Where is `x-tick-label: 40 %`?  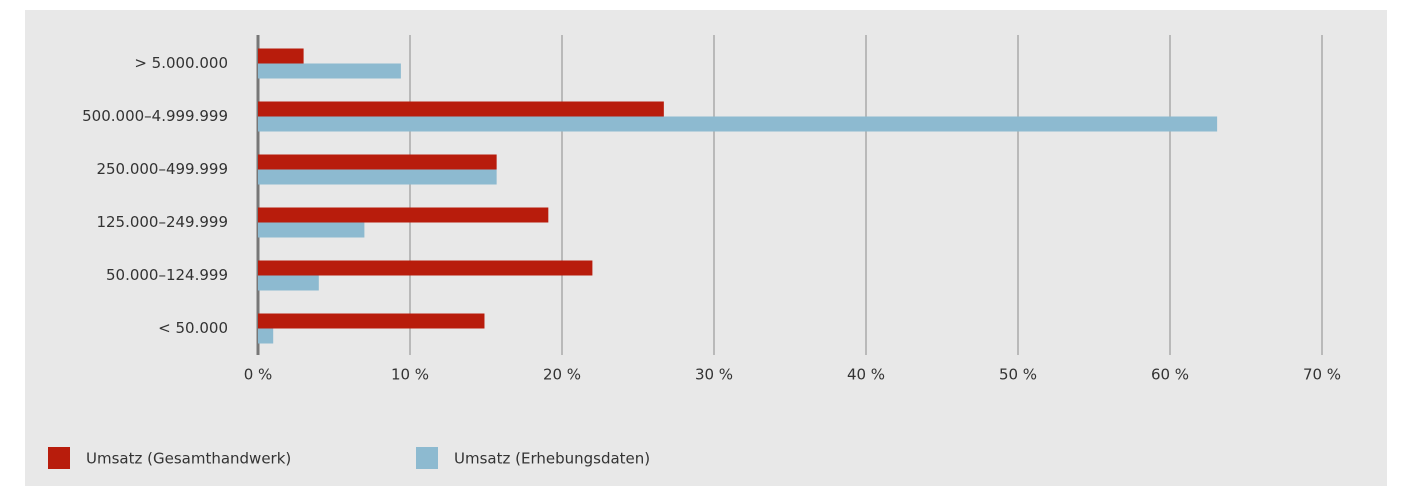
x-tick-label: 40 % is located at coordinates (866, 375).